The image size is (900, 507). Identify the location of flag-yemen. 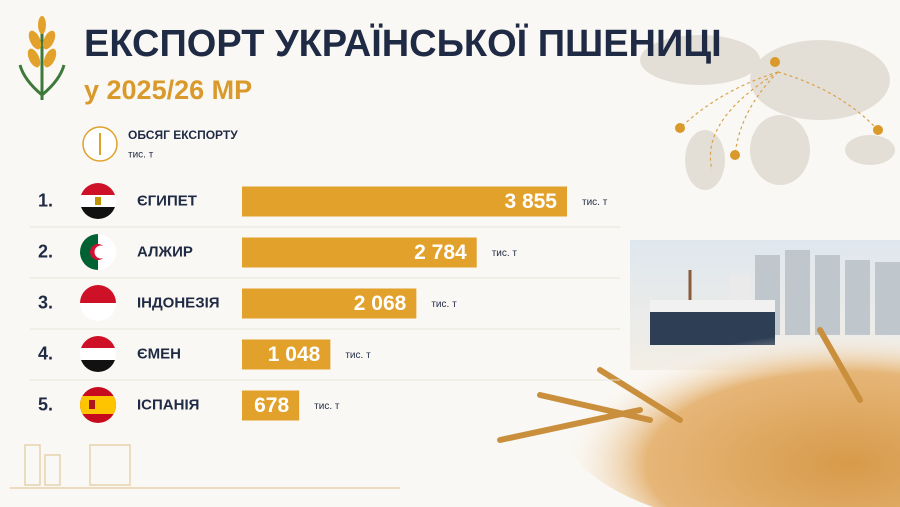
(98, 354).